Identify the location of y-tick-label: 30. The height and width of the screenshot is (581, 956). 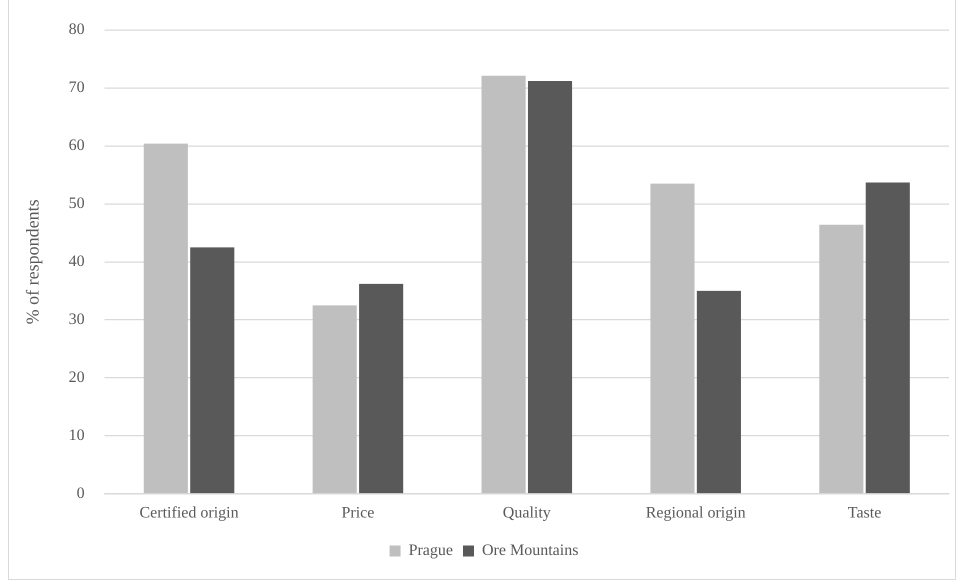
(76, 319).